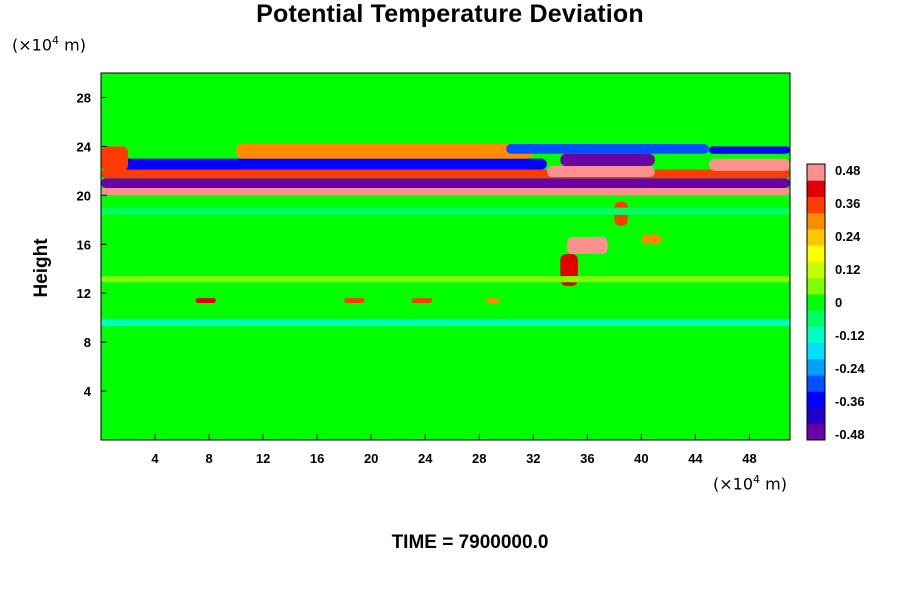 Image resolution: width=900 pixels, height=600 pixels. I want to click on x-tick-label-10: 44, so click(695, 458).